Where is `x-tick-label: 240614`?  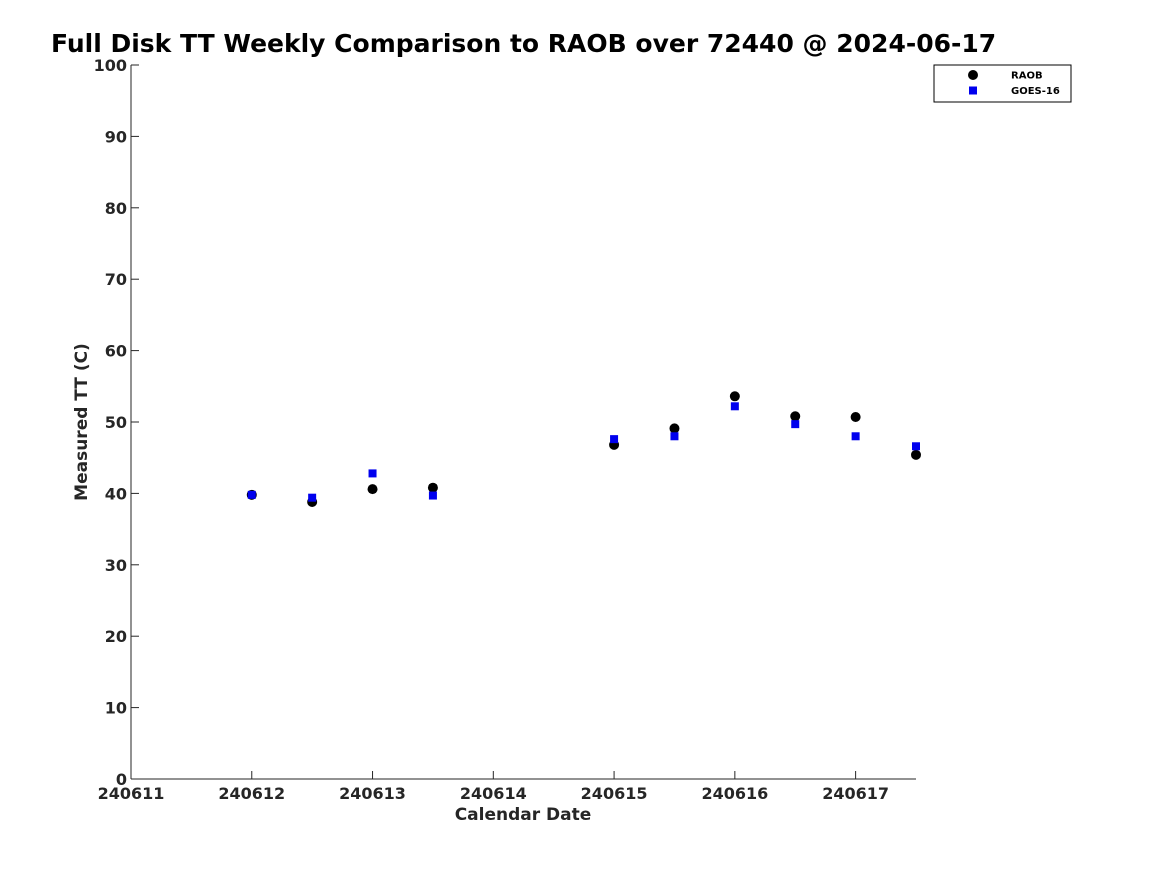
x-tick-label: 240614 is located at coordinates (493, 793).